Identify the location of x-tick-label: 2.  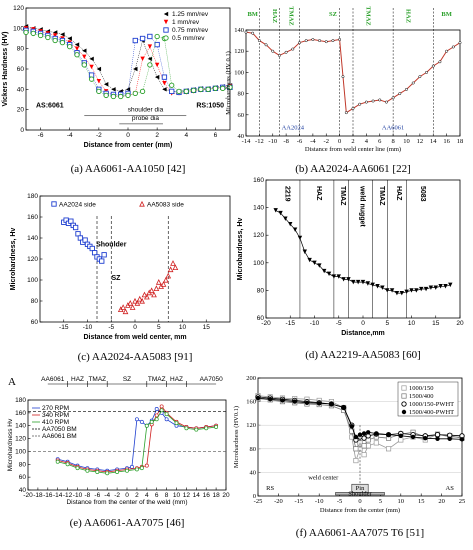
(352, 141).